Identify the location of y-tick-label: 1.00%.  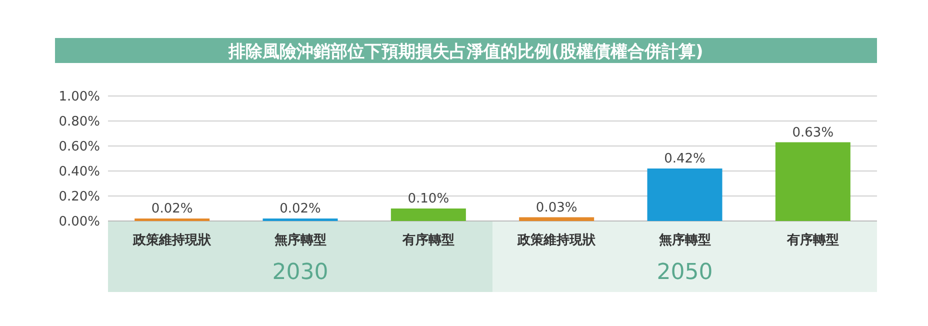
(79, 97).